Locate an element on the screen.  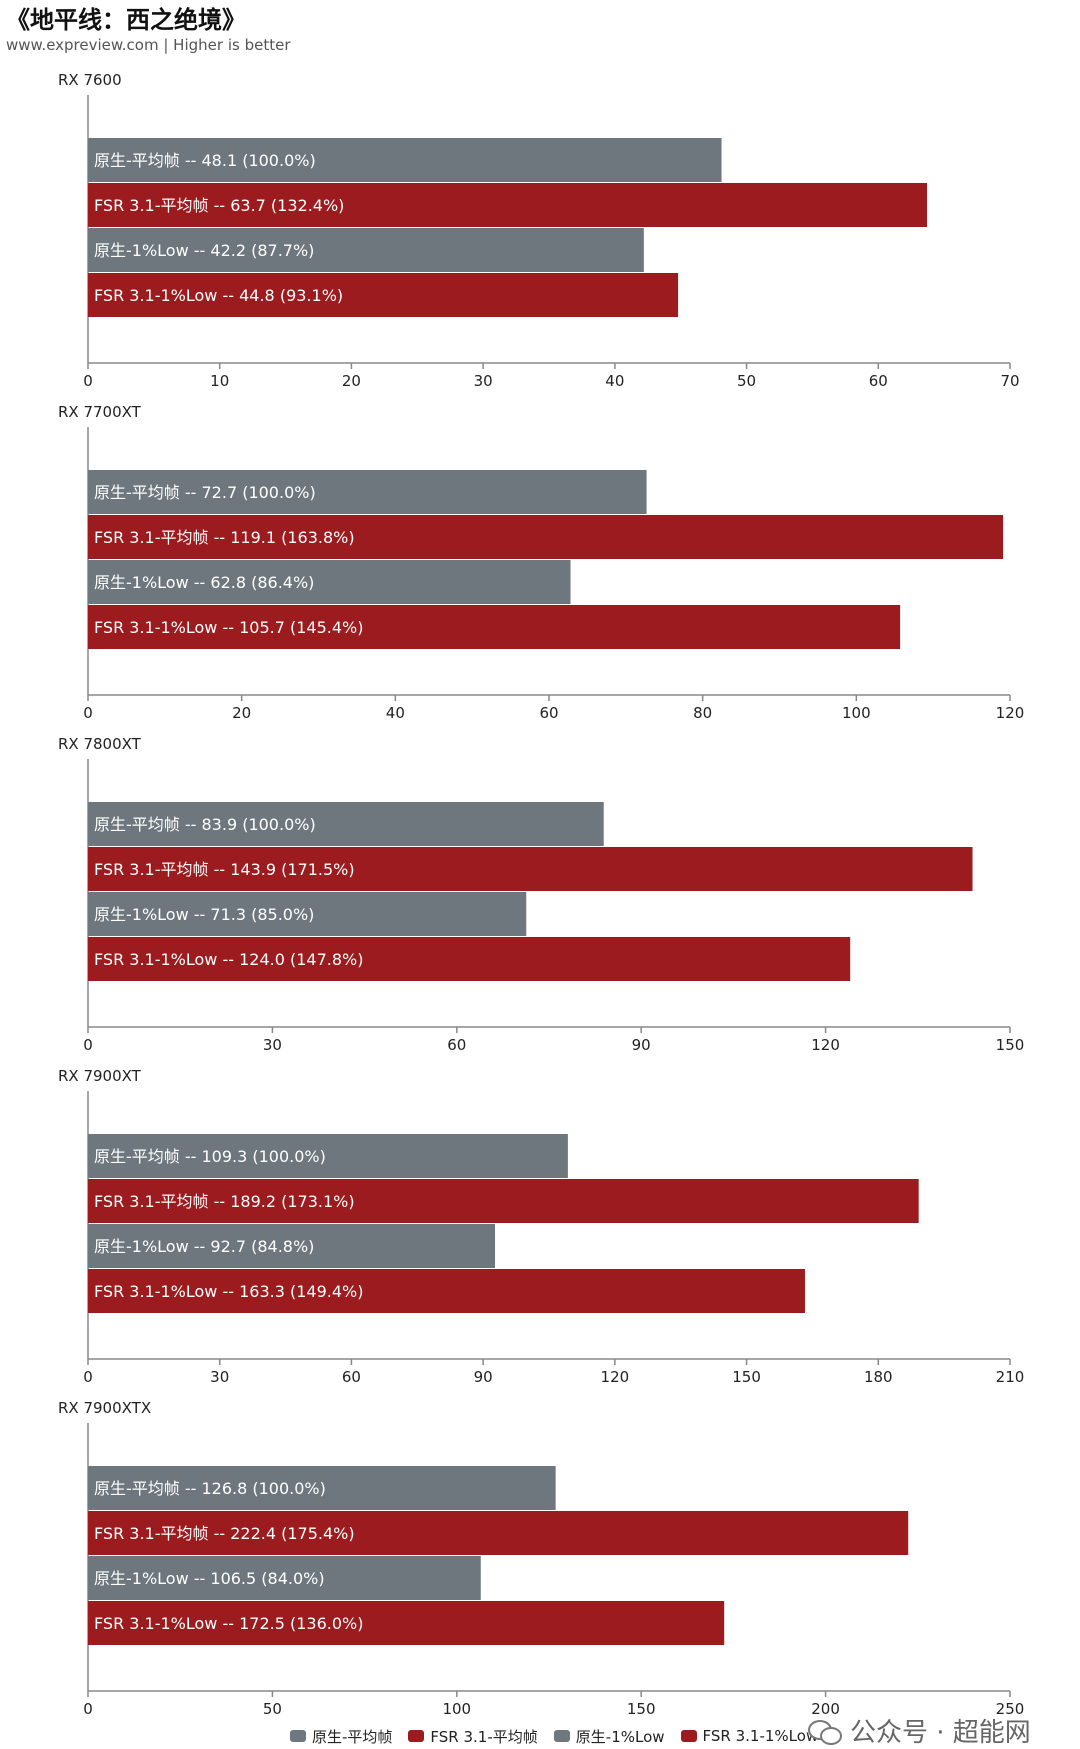
x-tick-label: 200 is located at coordinates (825, 1709).